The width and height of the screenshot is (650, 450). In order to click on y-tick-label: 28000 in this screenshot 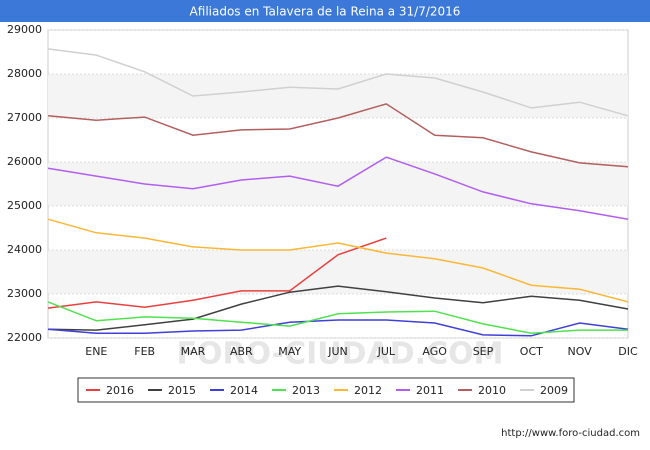, I will do `click(24, 73)`.